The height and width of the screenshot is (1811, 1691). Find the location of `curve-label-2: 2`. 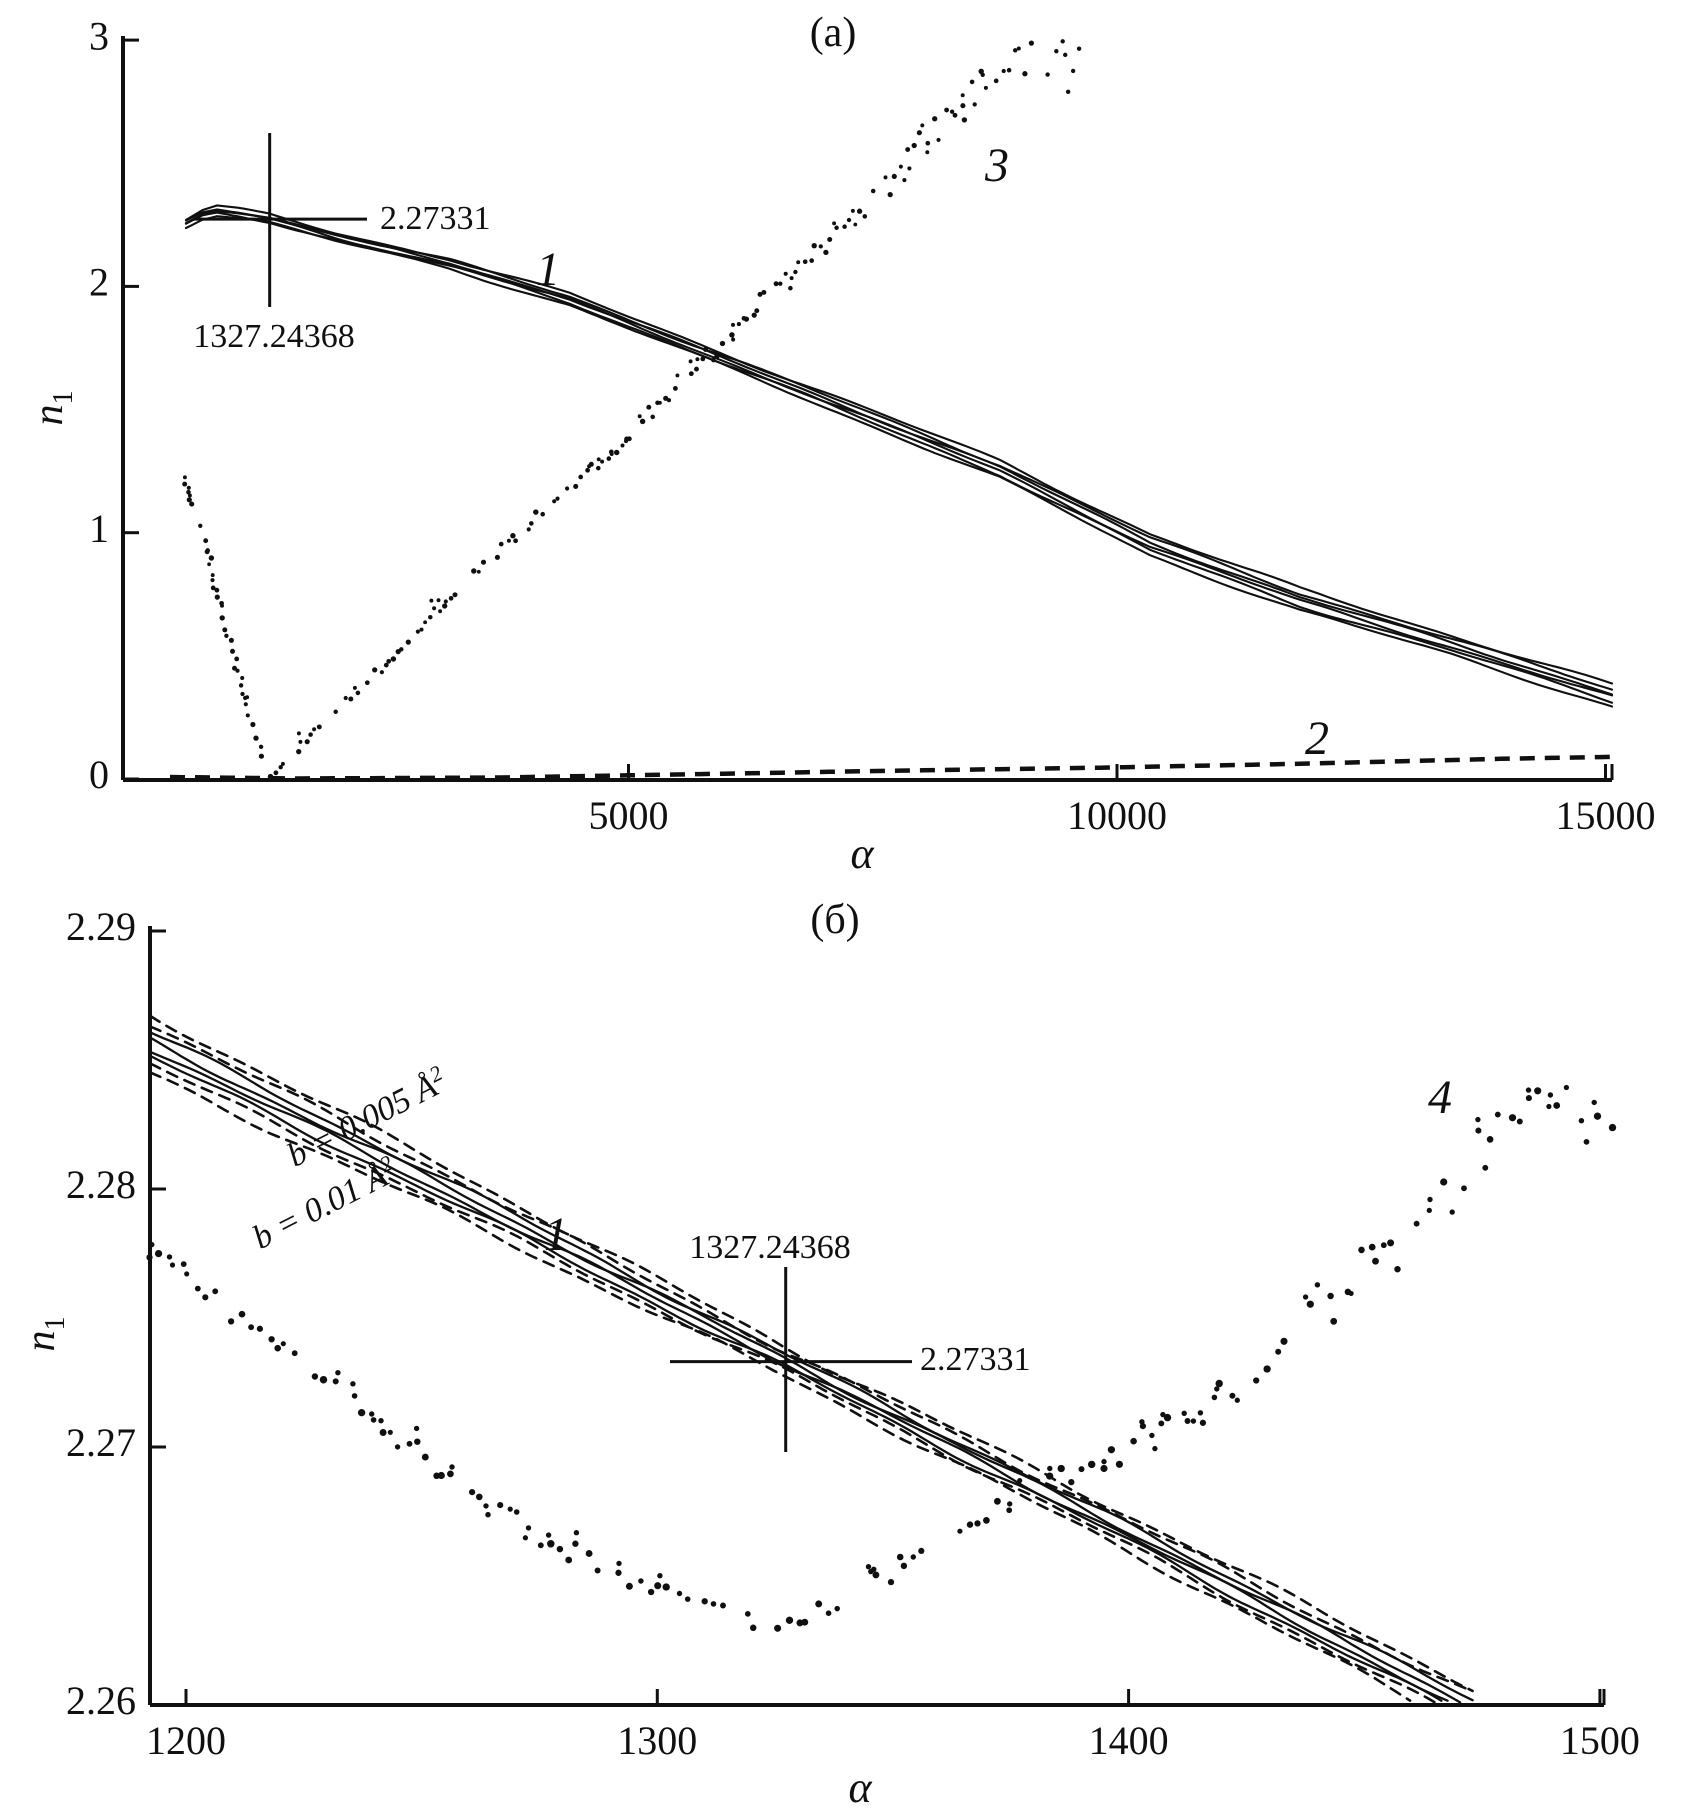

curve-label-2: 2 is located at coordinates (1317, 738).